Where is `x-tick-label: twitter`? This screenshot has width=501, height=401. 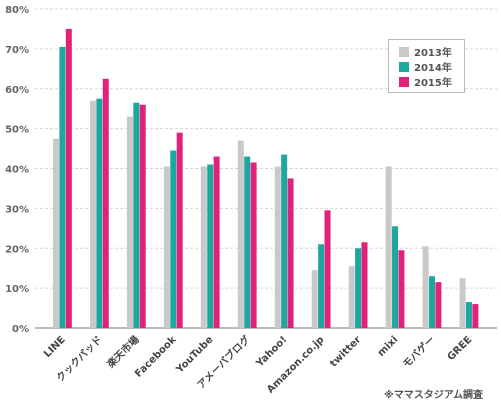
x-tick-label: twitter is located at coordinates (345, 351).